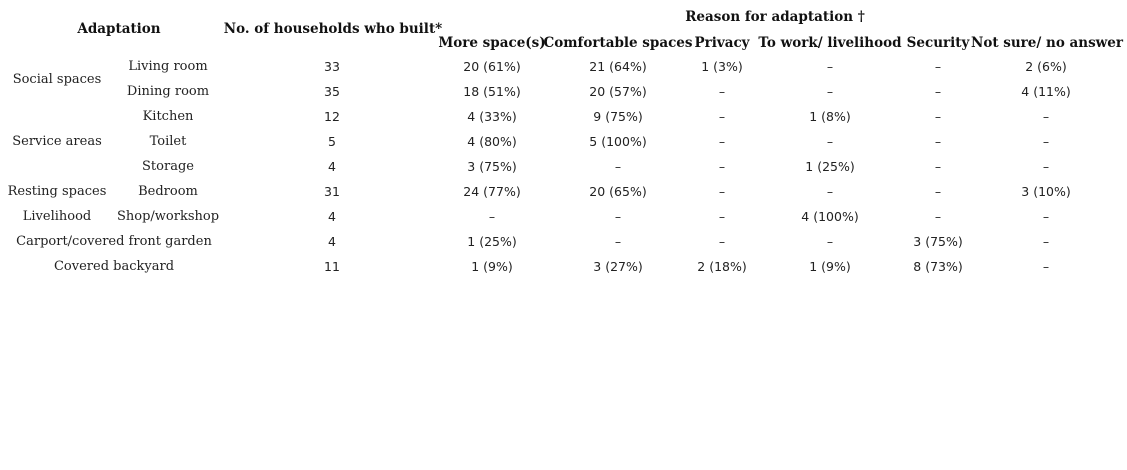 This screenshot has width=1127, height=470. I want to click on cell-more-space: –, so click(492, 216).